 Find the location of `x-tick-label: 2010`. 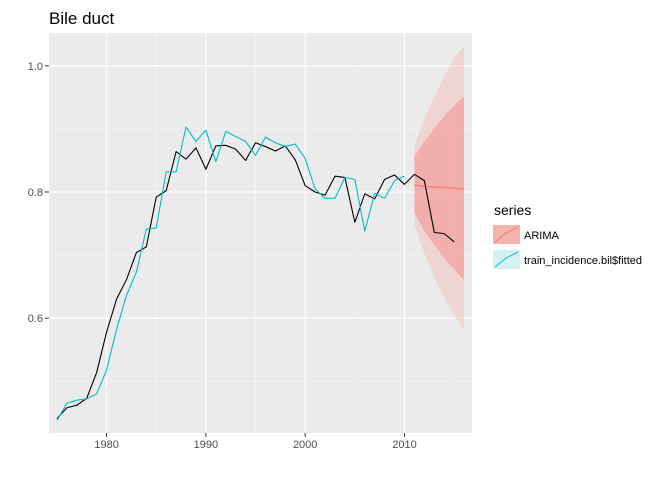

x-tick-label: 2010 is located at coordinates (404, 445).